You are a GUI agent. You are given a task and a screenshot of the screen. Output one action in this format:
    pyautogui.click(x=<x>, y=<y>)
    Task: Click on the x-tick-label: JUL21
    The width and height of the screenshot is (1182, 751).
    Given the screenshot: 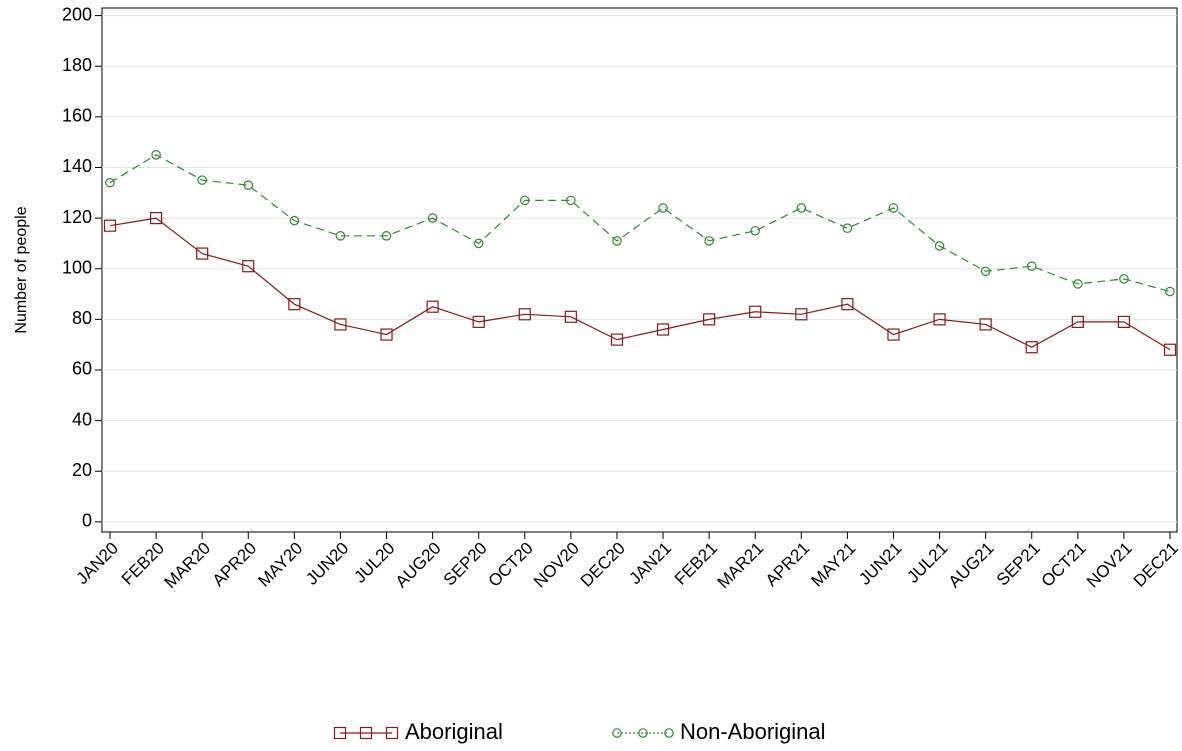 What is the action you would take?
    pyautogui.click(x=927, y=563)
    